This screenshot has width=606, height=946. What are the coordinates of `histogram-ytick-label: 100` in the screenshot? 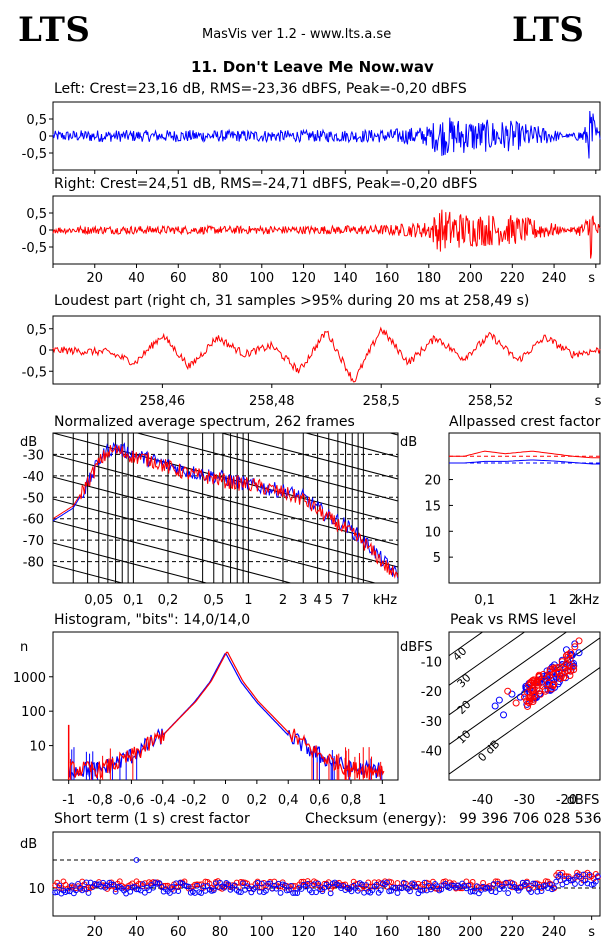 It's located at (33, 712).